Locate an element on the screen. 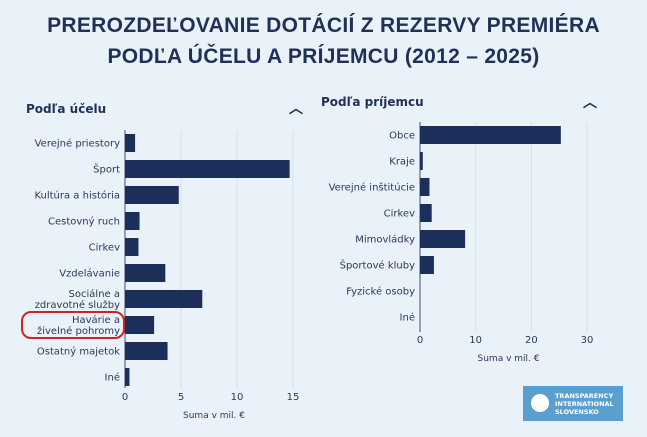 The width and height of the screenshot is (647, 437). category-label: Šport is located at coordinates (106, 169).